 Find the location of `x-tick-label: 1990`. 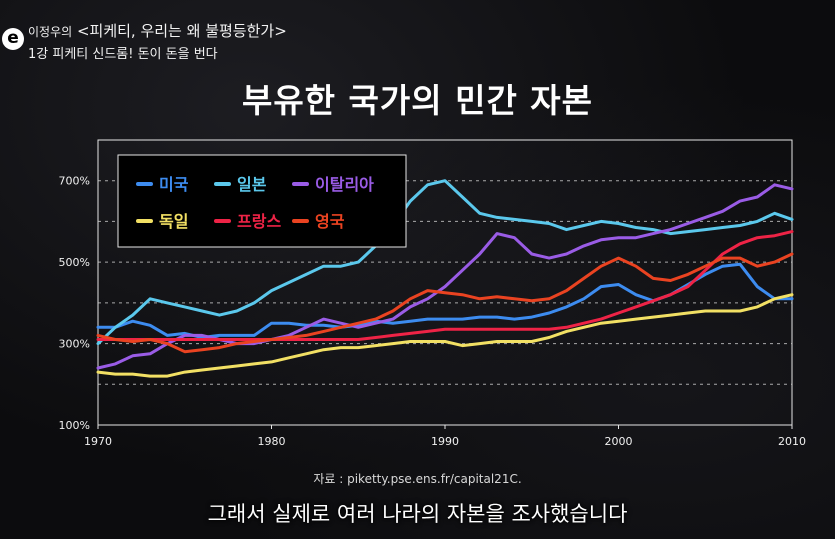

x-tick-label: 1990 is located at coordinates (445, 441).